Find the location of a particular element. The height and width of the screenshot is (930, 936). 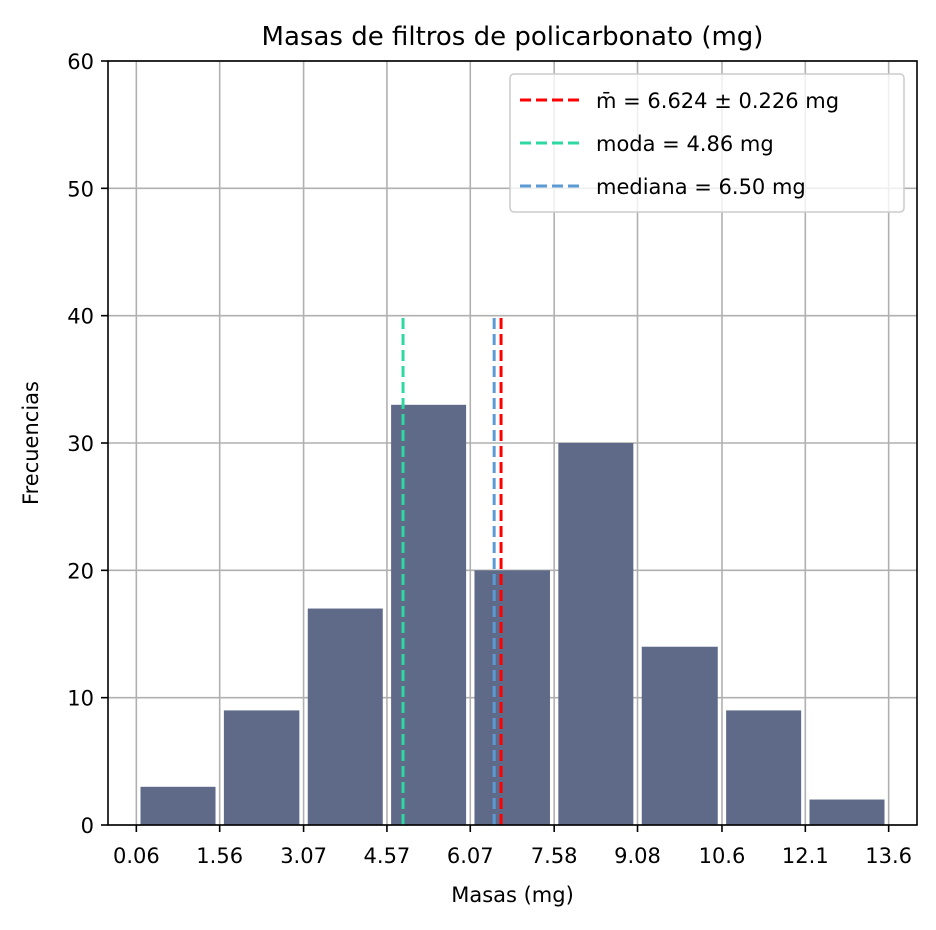

x-tick-label: 6.07 is located at coordinates (470, 856).